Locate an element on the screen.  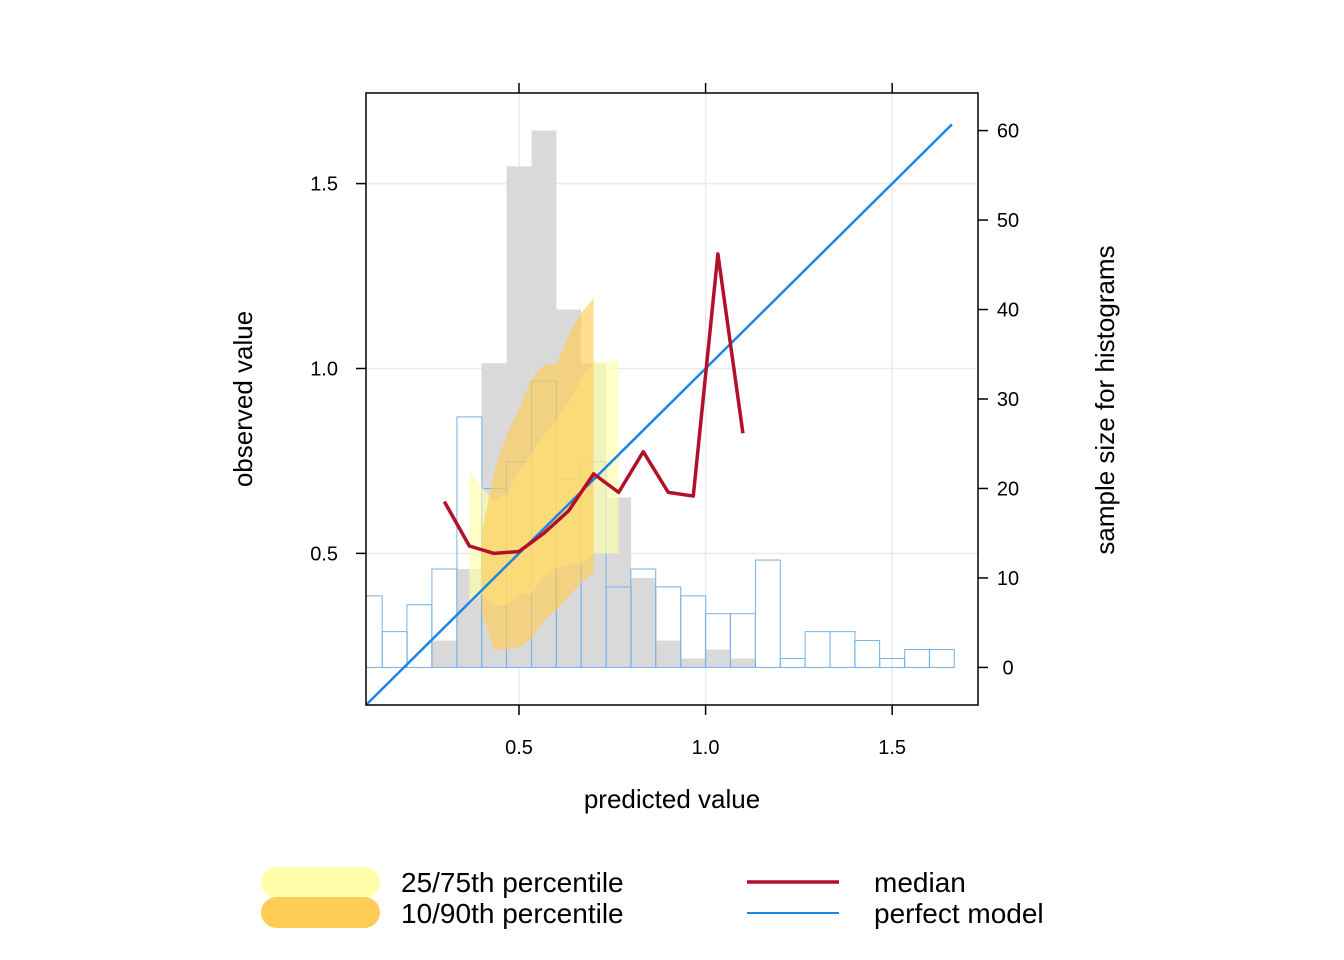
y-tick-label: 1.0 is located at coordinates (324, 369).